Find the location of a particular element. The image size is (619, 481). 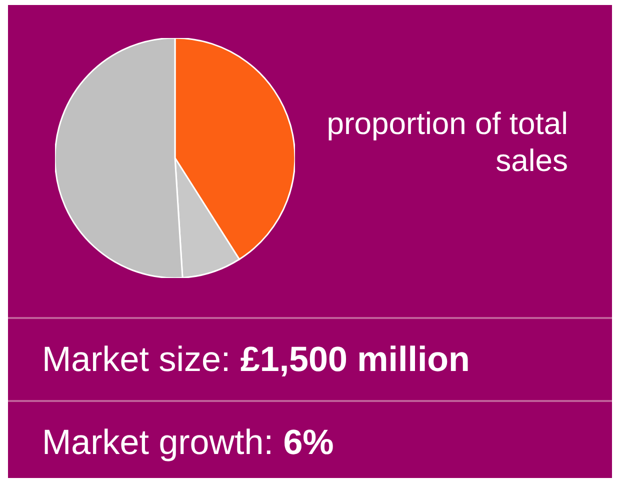

text: Market growth: 6% is located at coordinates (188, 443).